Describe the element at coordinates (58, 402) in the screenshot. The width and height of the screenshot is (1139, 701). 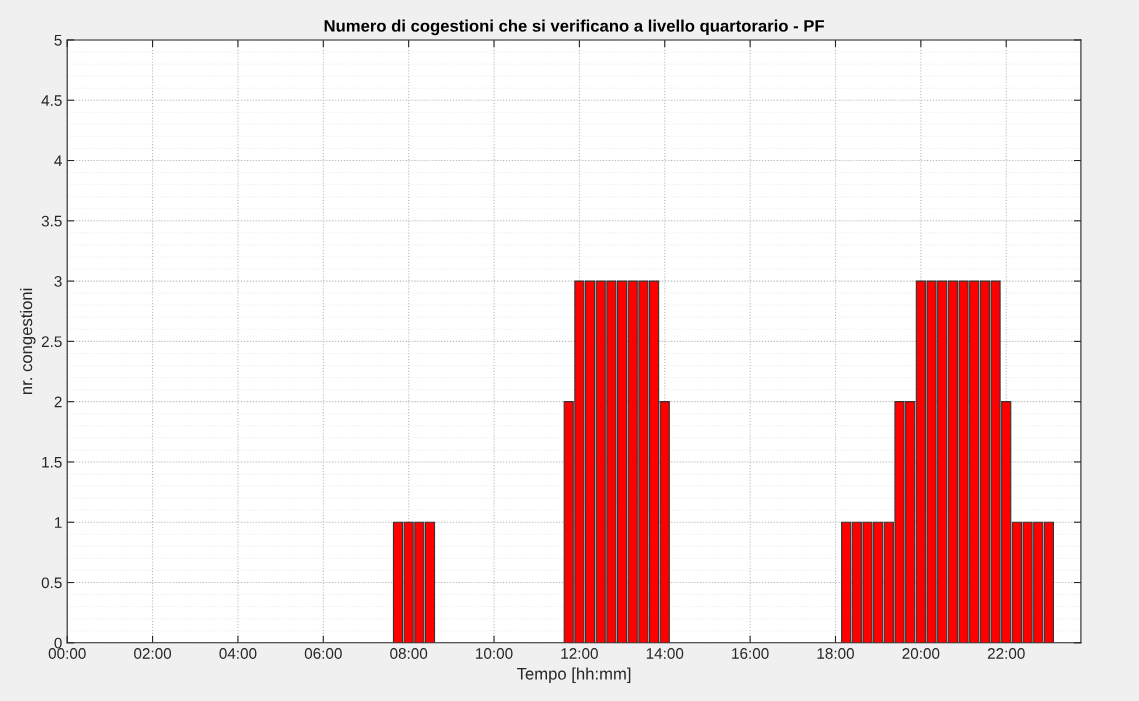
I see `y-tick-label: 2` at that location.